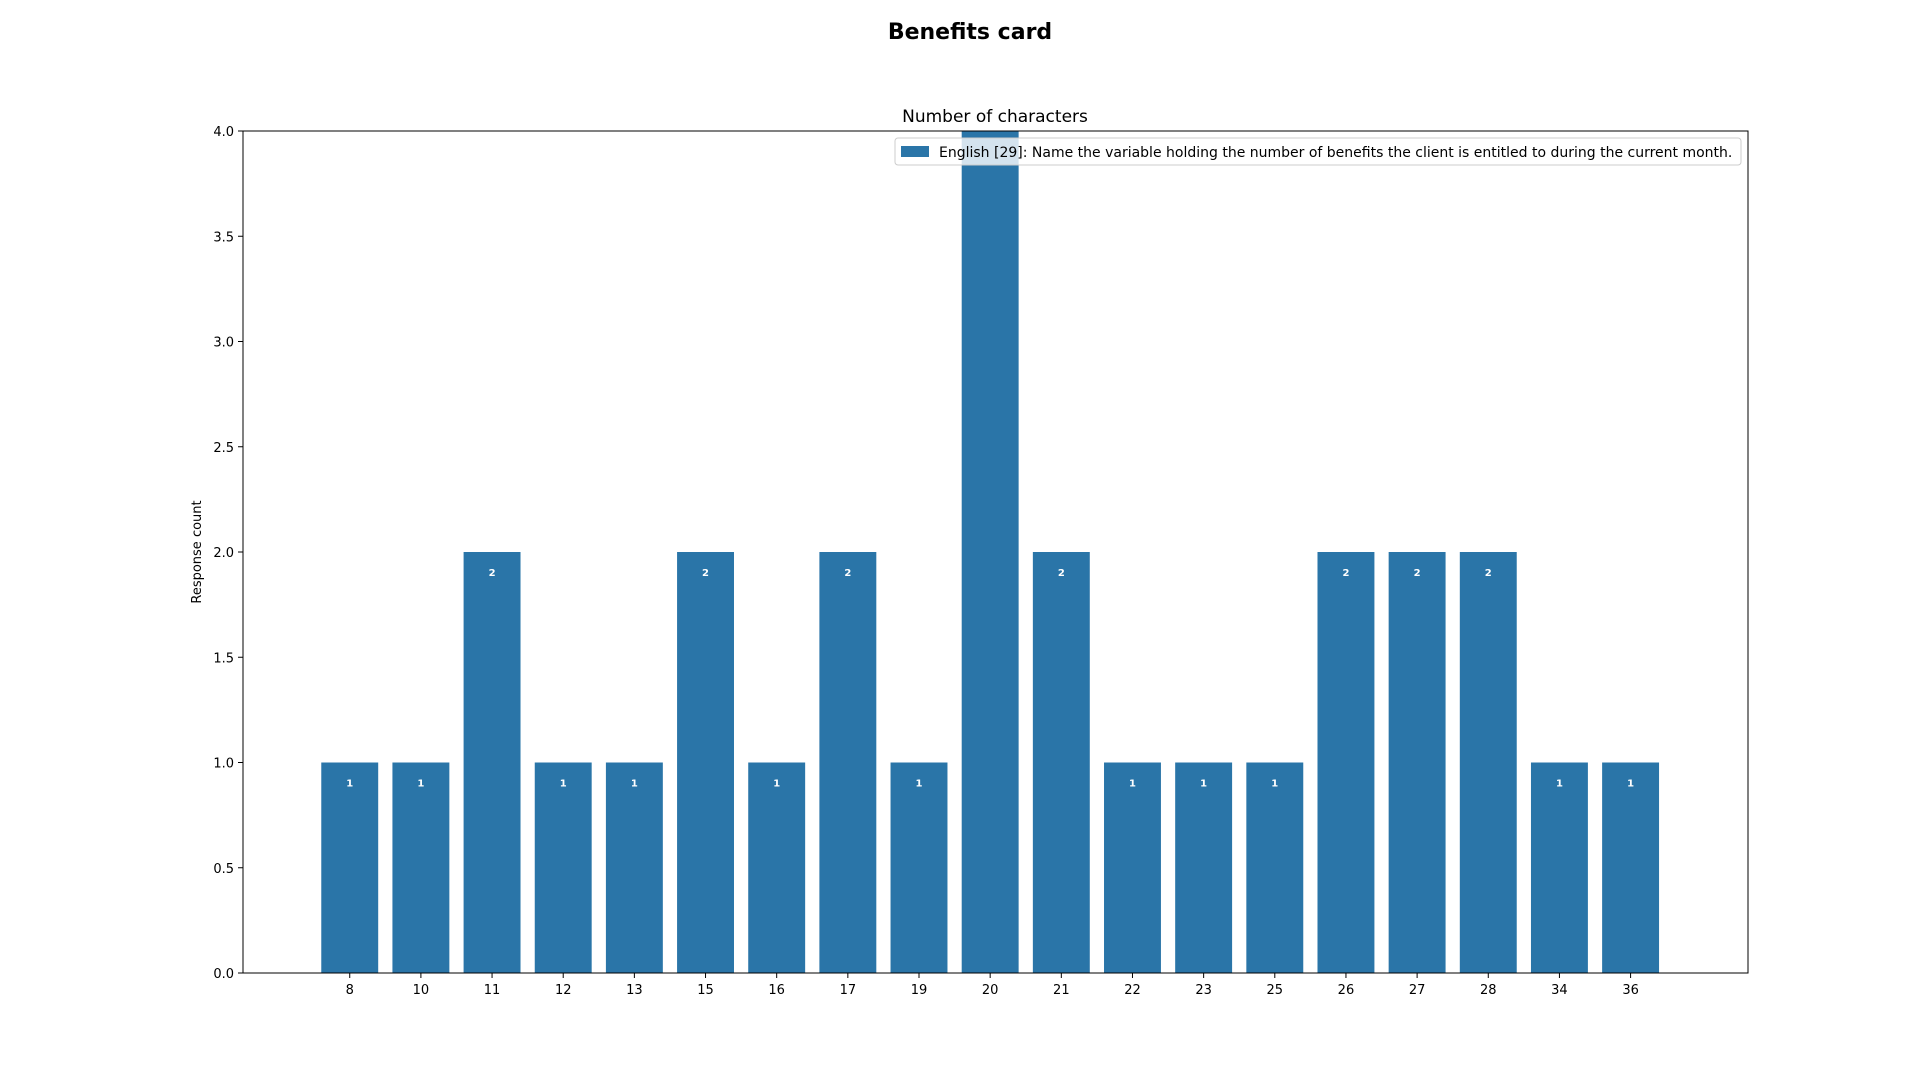  What do you see at coordinates (421, 990) in the screenshot?
I see `x-tick-label: 10` at bounding box center [421, 990].